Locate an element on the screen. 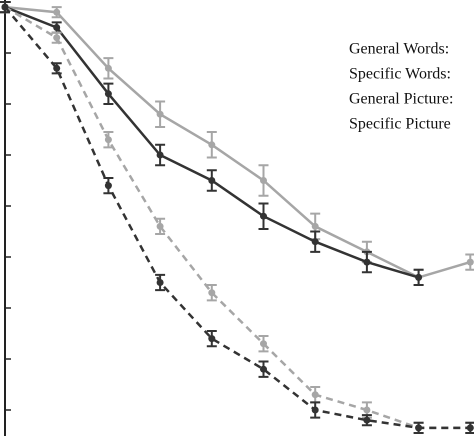 The width and height of the screenshot is (474, 436). legend-label: General Words: is located at coordinates (399, 49).